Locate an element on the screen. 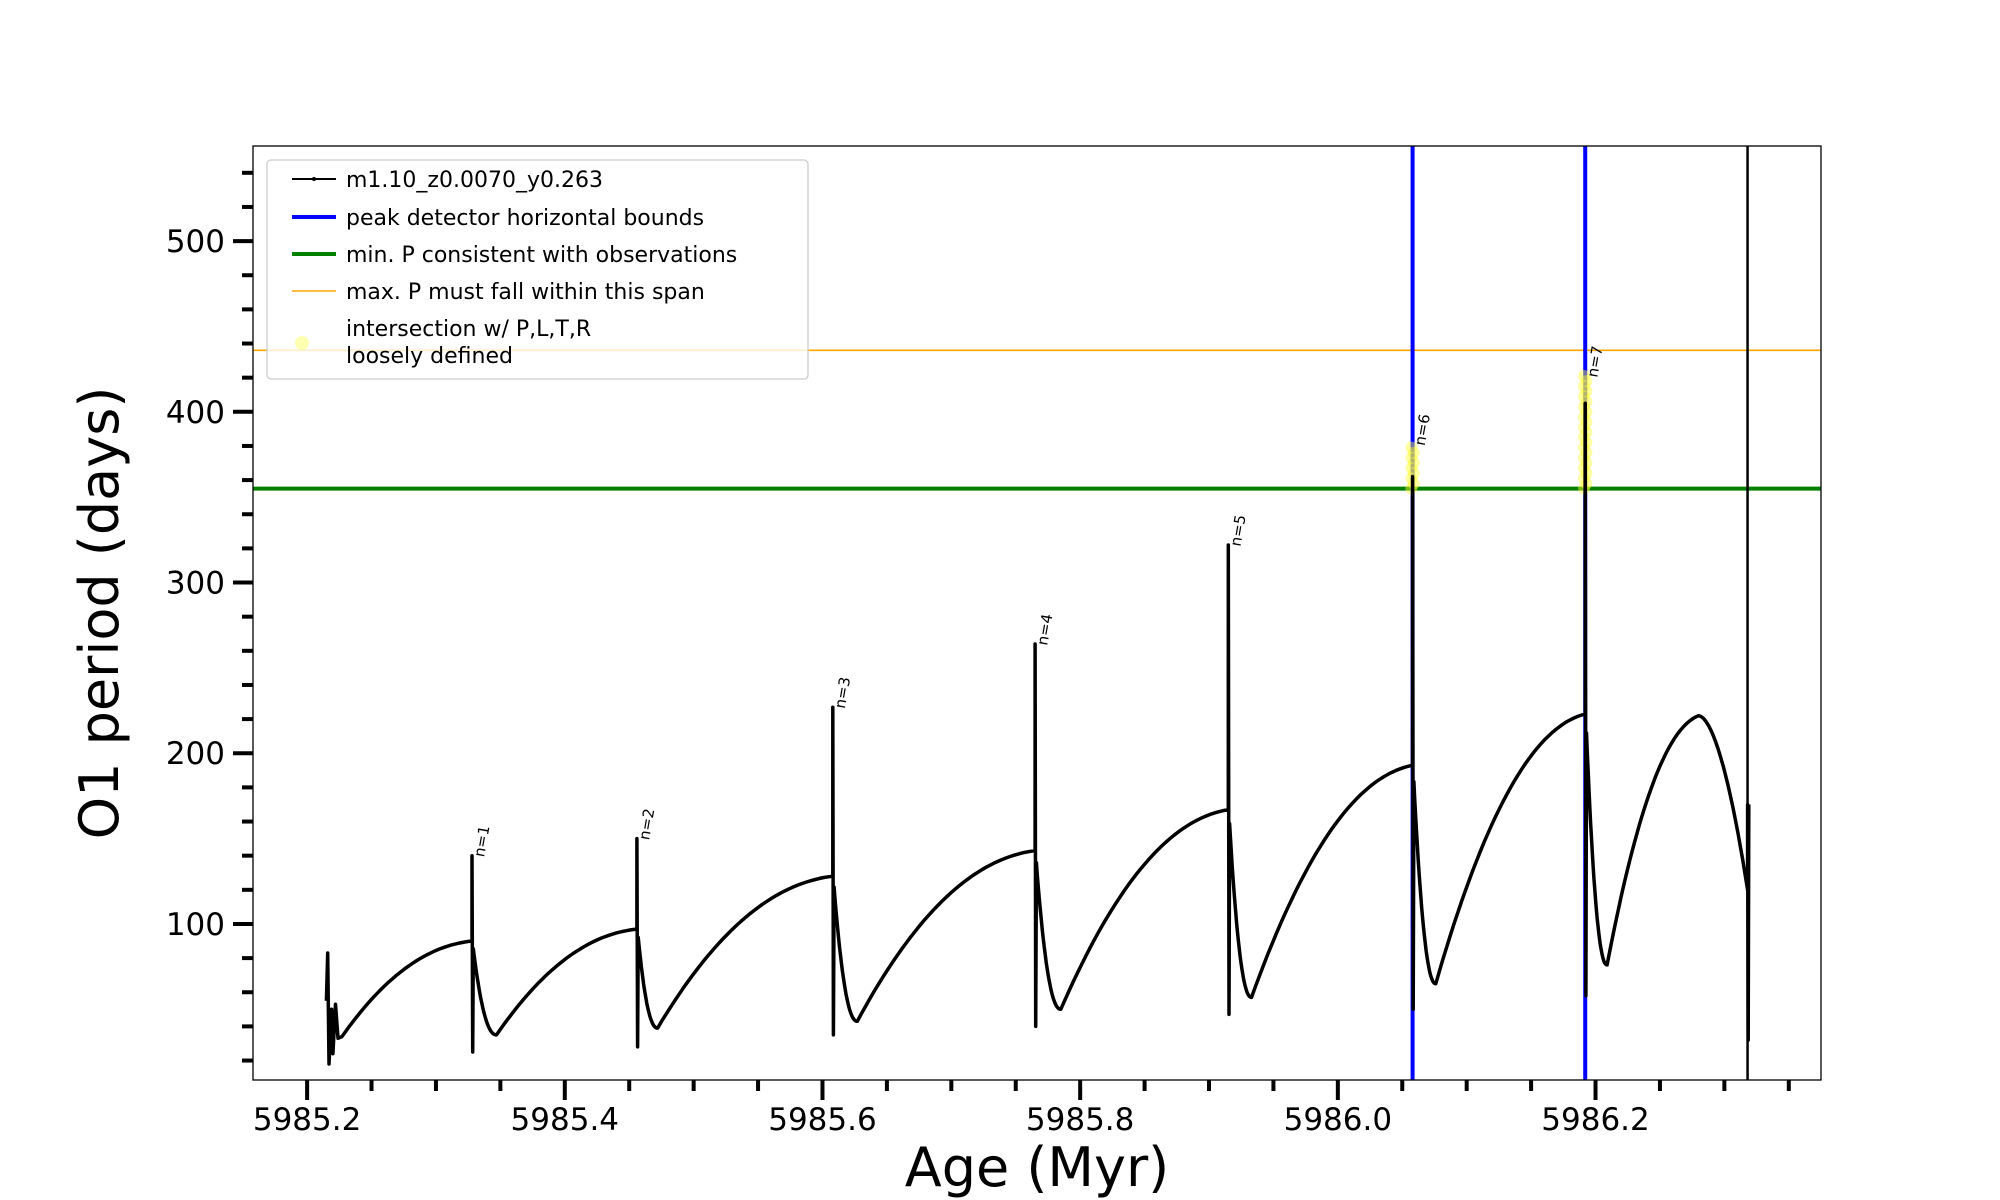 Image resolution: width=2000 pixels, height=1200 pixels. cycle-annotation: n=5 is located at coordinates (1238, 530).